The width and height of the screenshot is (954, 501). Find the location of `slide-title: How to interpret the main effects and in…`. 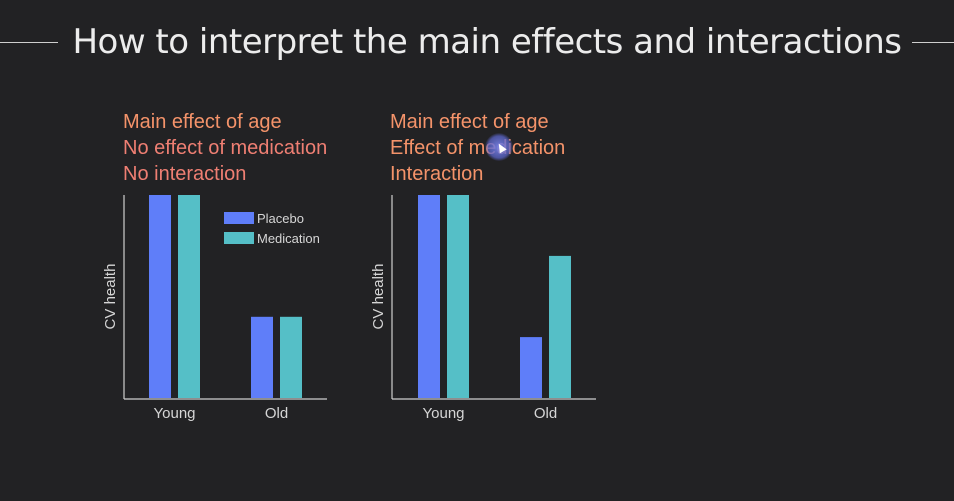

slide-title: How to interpret the main effects and in… is located at coordinates (487, 42).